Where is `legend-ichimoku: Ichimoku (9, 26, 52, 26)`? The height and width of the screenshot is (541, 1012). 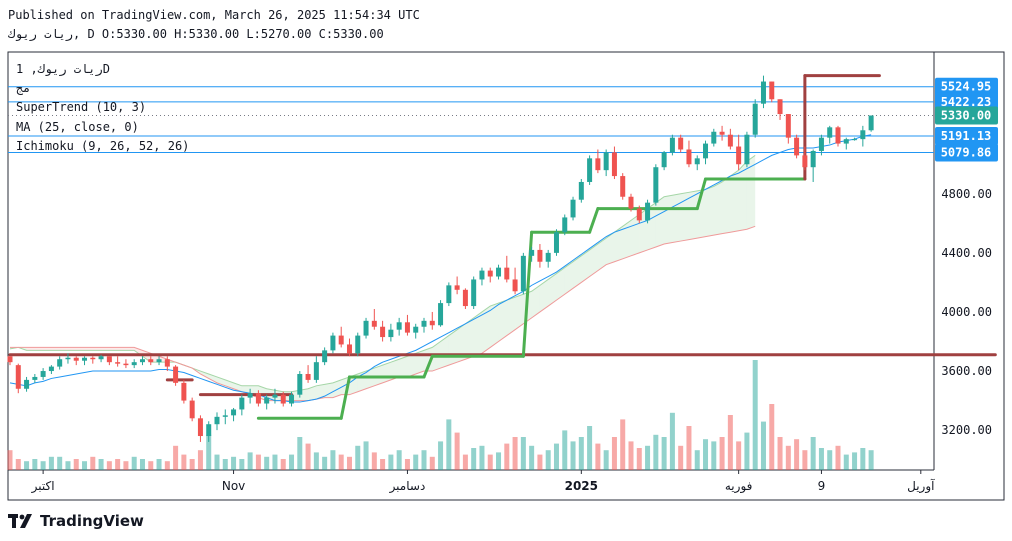
legend-ichimoku: Ichimoku (9, 26, 52, 26) is located at coordinates (103, 146).